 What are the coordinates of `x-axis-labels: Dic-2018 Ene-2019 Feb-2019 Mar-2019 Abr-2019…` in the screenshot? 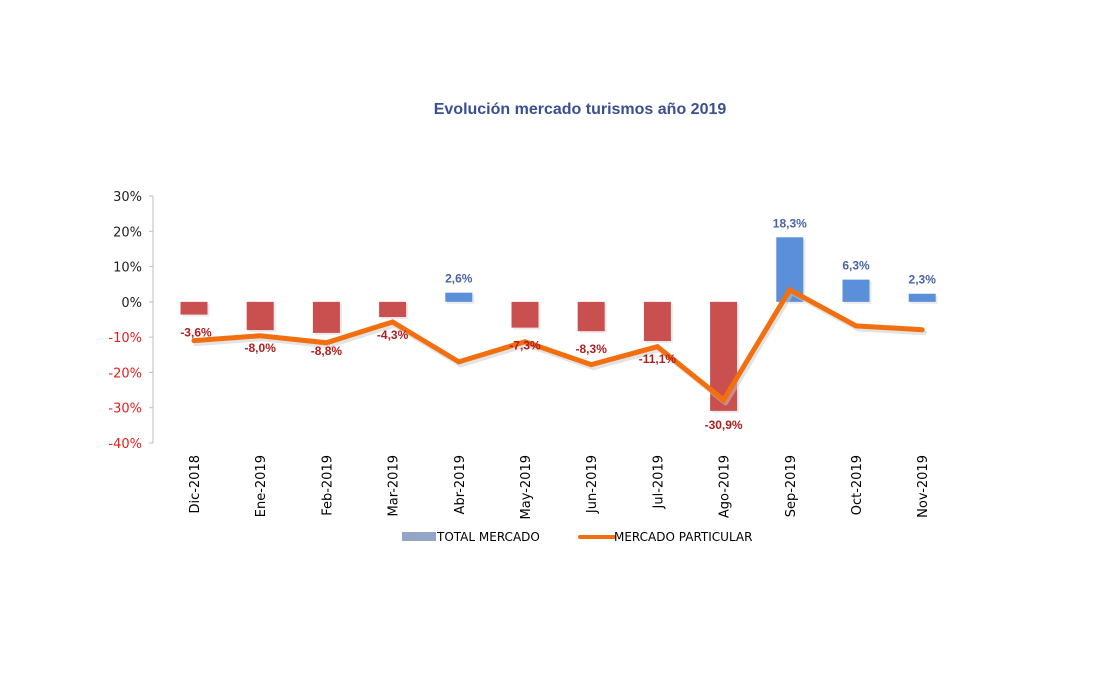 It's located at (559, 487).